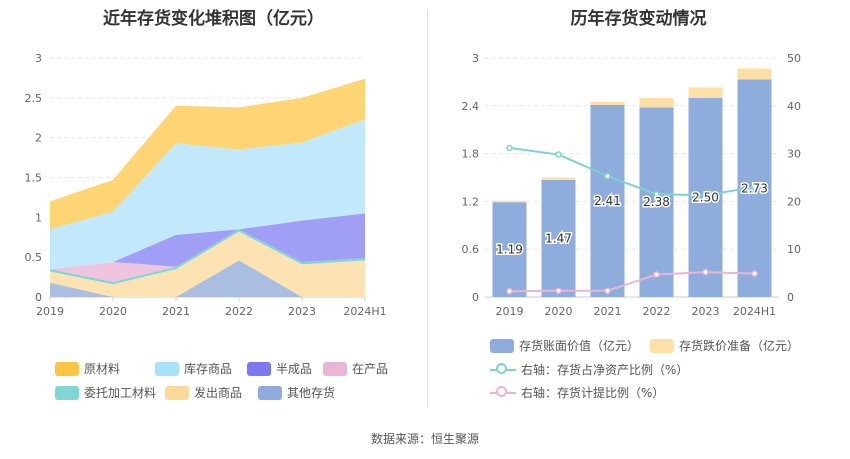 This screenshot has height=459, width=850. Describe the element at coordinates (218, 393) in the screenshot. I see `legend-label: 发出商品` at that location.